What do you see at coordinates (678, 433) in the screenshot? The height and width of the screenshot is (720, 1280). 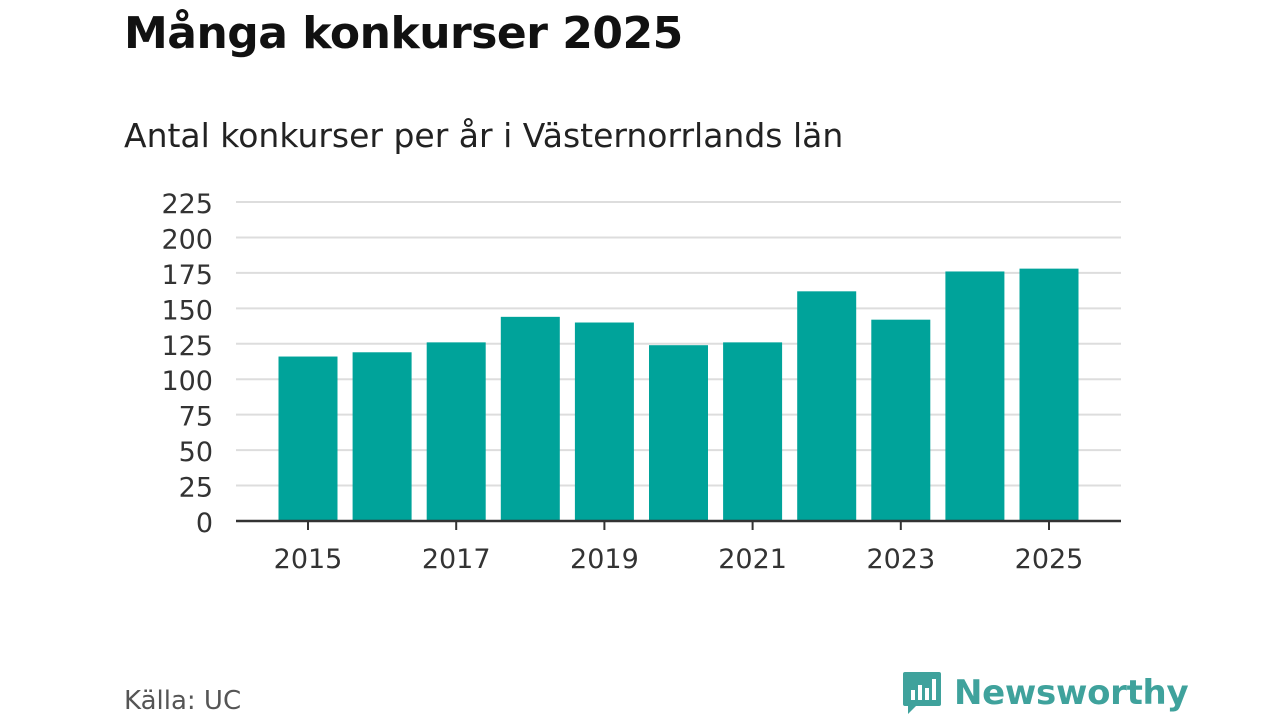 I see `bar-2020` at bounding box center [678, 433].